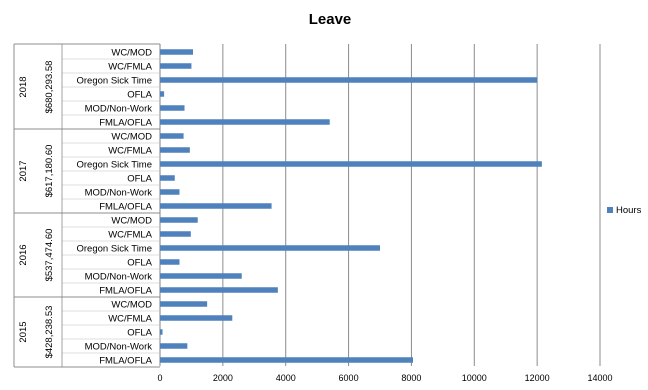  What do you see at coordinates (330, 19) in the screenshot?
I see `chart-title: Leave` at bounding box center [330, 19].